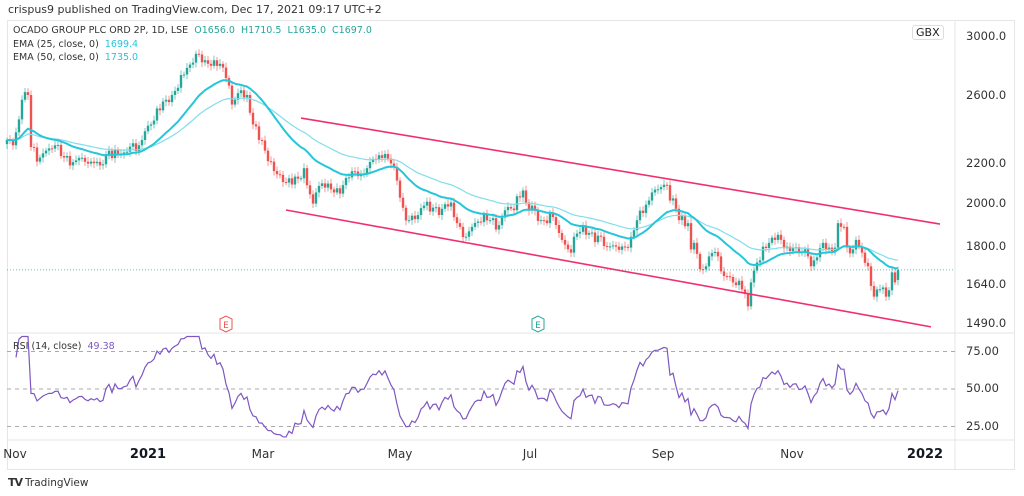  Describe the element at coordinates (101, 30) in the screenshot. I see `symbol-name: OCADO GROUP PLC ORD 2P, 1D, LSE` at that location.